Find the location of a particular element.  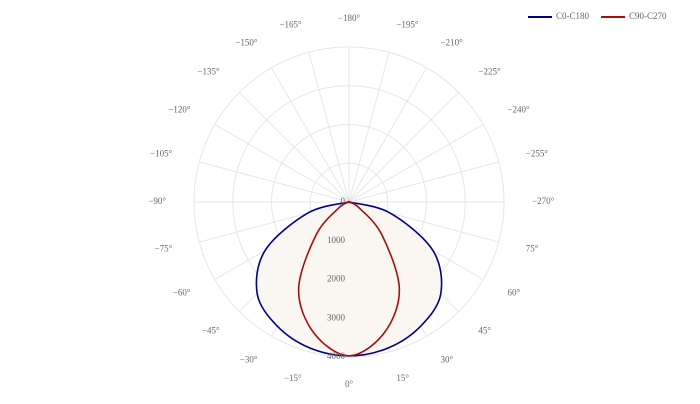

r-tick-label: 2000 is located at coordinates (336, 279).